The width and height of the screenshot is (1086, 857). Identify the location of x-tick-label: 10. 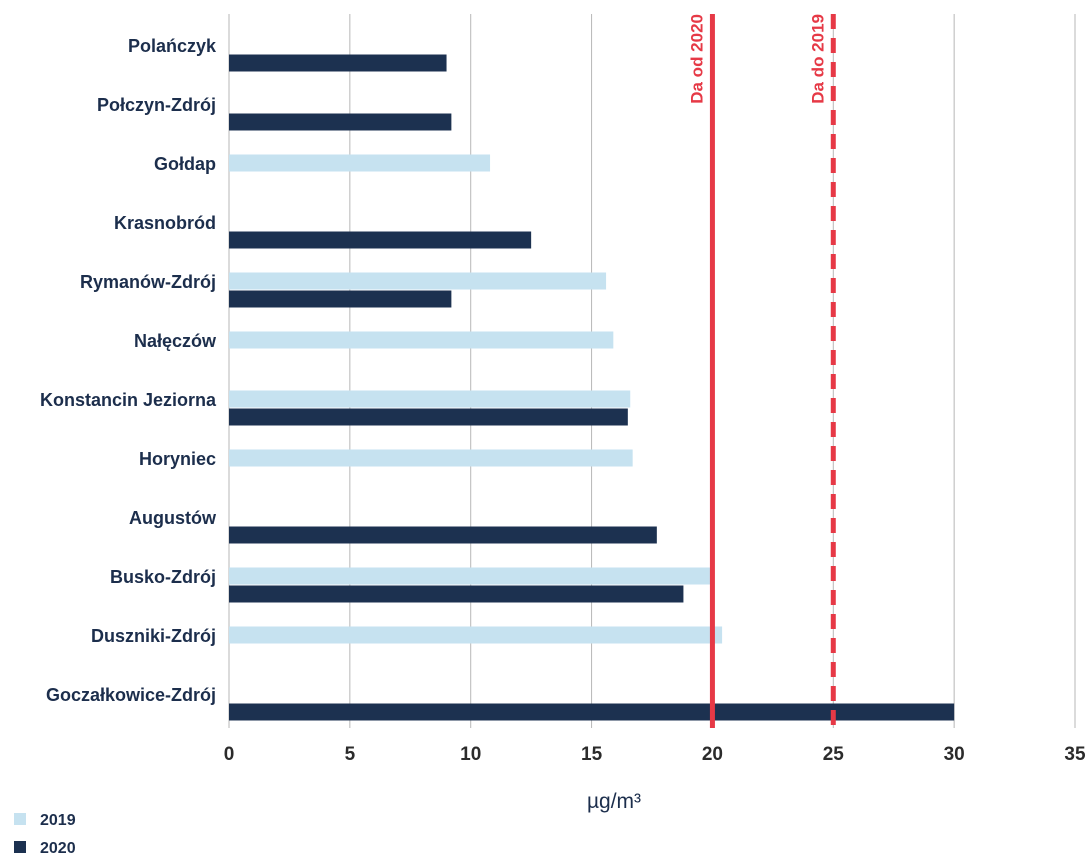
(470, 754).